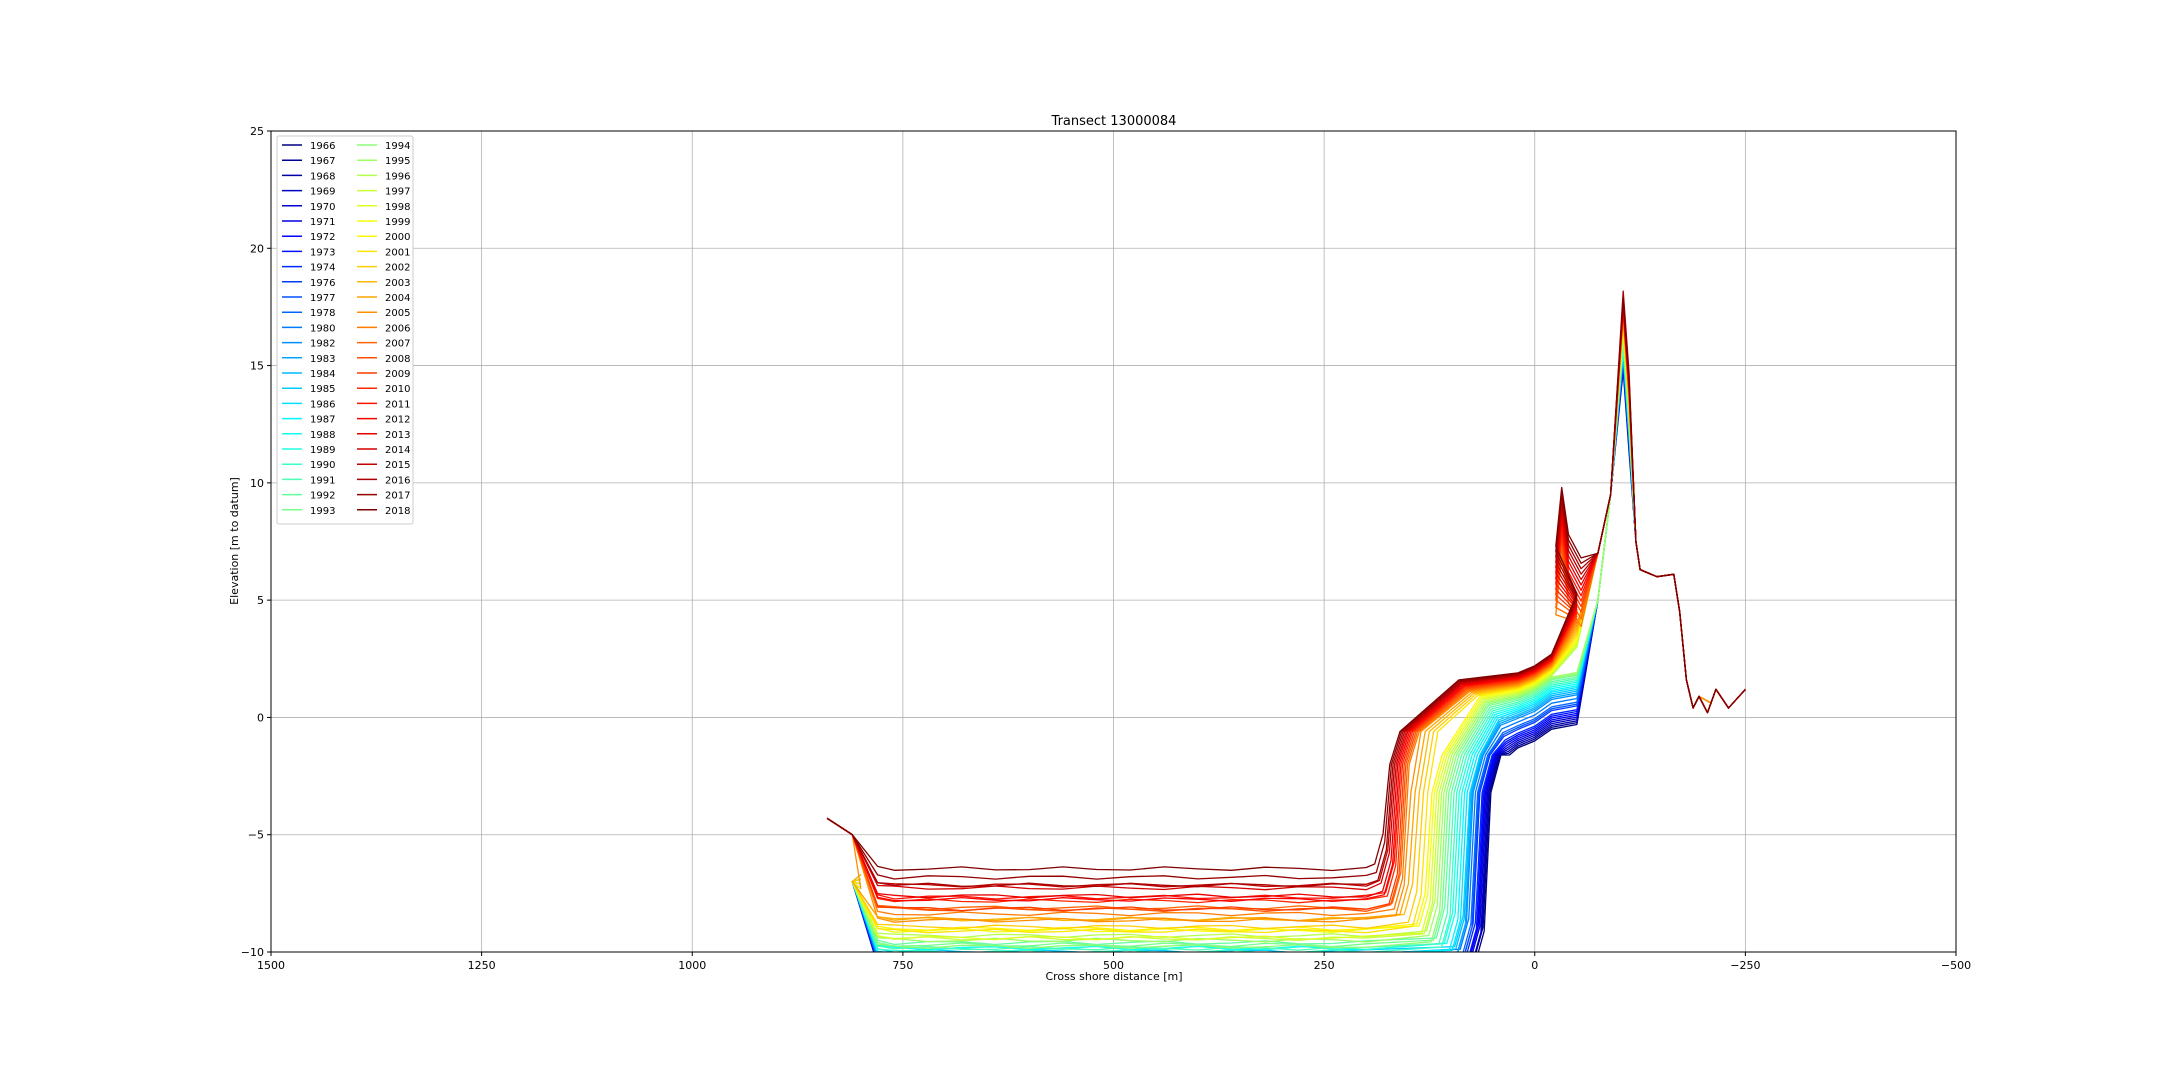  What do you see at coordinates (397, 374) in the screenshot?
I see `legend-label: 2009` at bounding box center [397, 374].